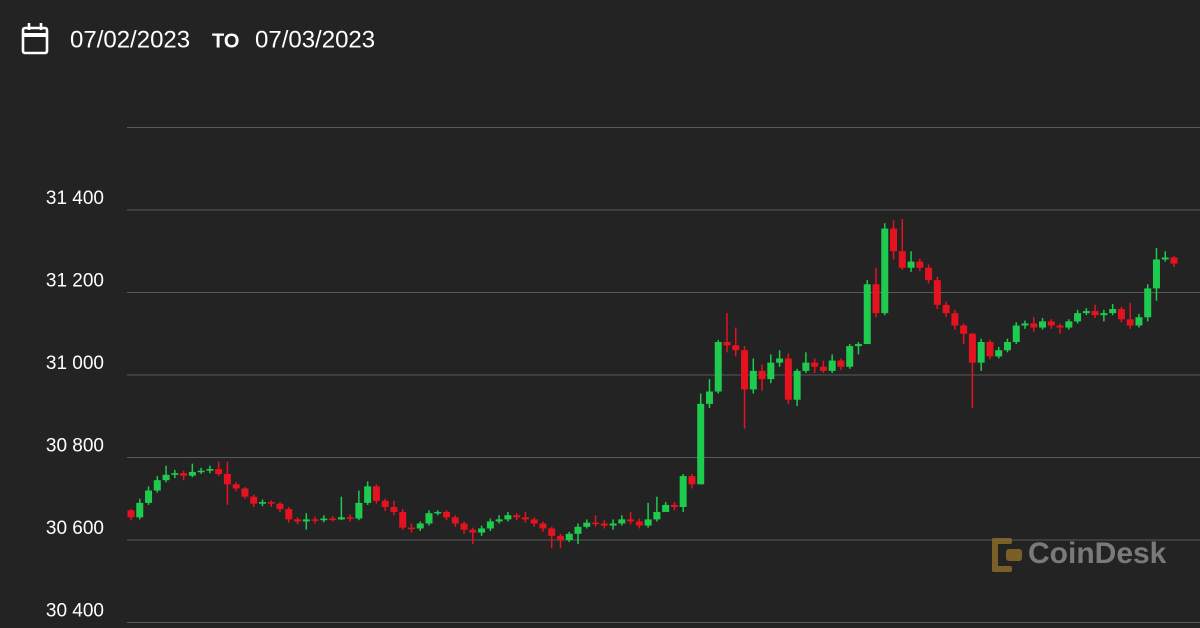 This screenshot has height=628, width=1200. I want to click on y-tick-label: 30 600, so click(75, 528).